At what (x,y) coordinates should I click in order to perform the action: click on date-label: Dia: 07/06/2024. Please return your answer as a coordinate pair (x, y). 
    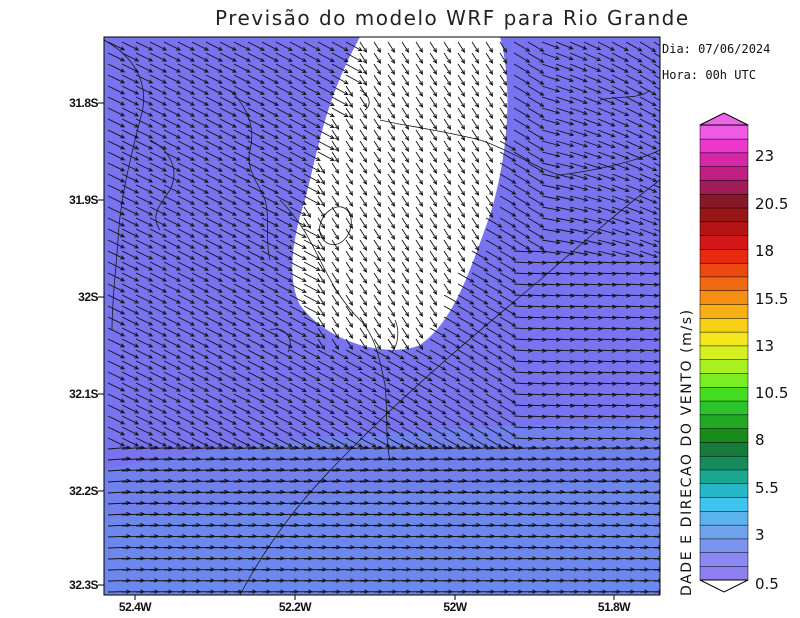
    Looking at the image, I should click on (716, 49).